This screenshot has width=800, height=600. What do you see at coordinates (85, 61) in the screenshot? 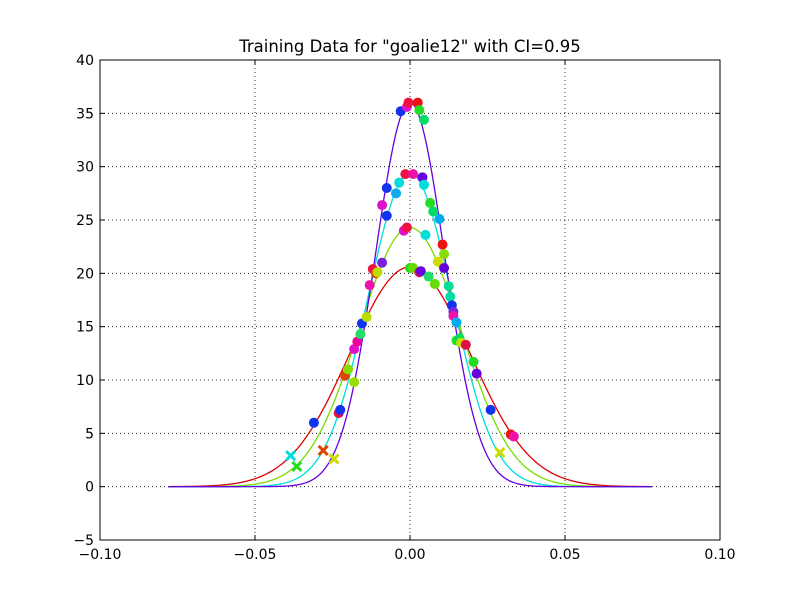
I see `y-tick-label: 40` at bounding box center [85, 61].